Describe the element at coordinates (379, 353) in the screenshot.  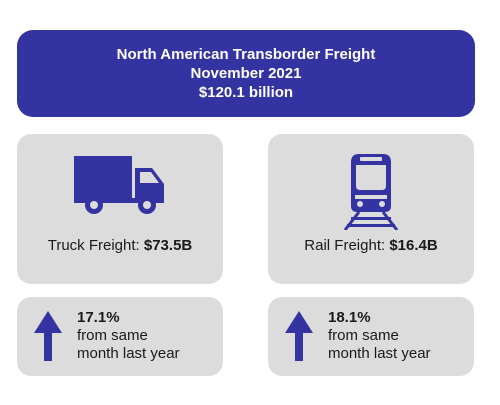
I see `rail-change-line2: month last year` at that location.